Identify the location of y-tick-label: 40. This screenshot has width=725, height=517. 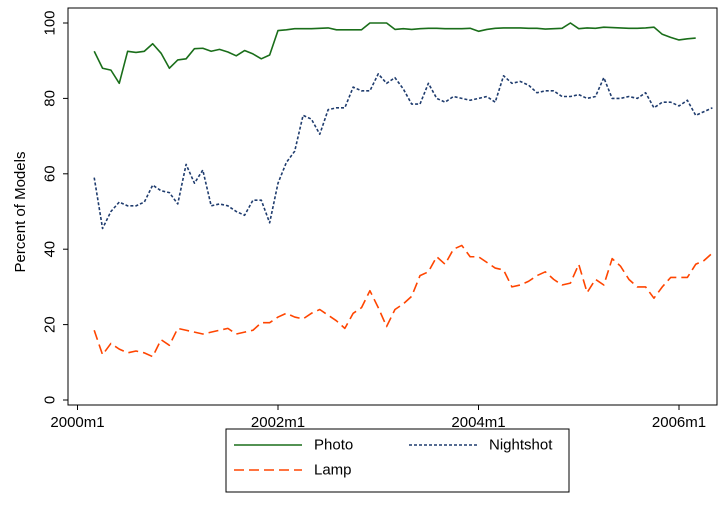
(50, 249).